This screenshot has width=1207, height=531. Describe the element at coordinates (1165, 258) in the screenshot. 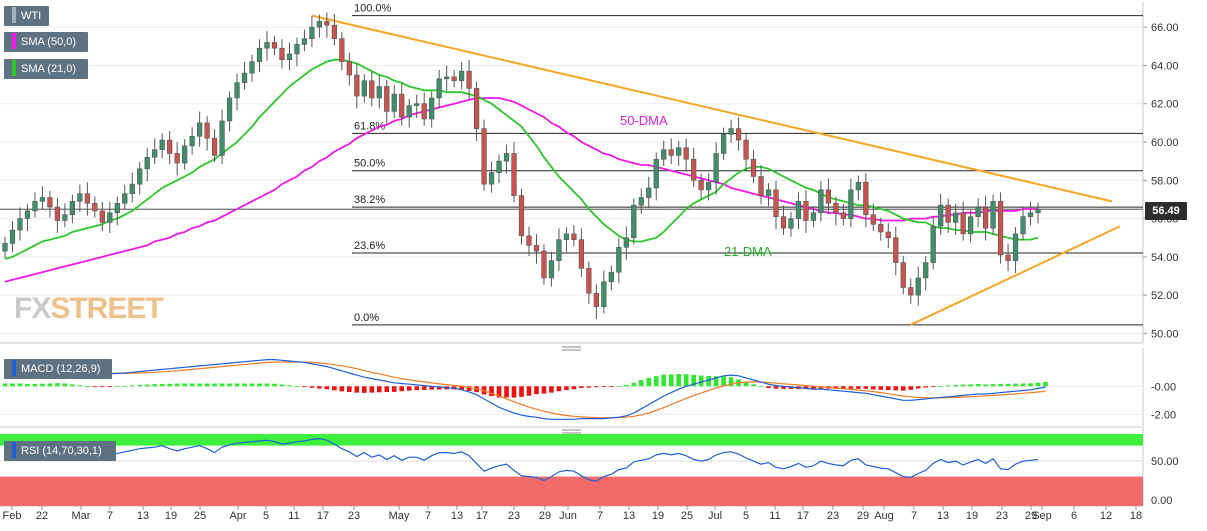

I see `price-tick-label: 54.00` at that location.